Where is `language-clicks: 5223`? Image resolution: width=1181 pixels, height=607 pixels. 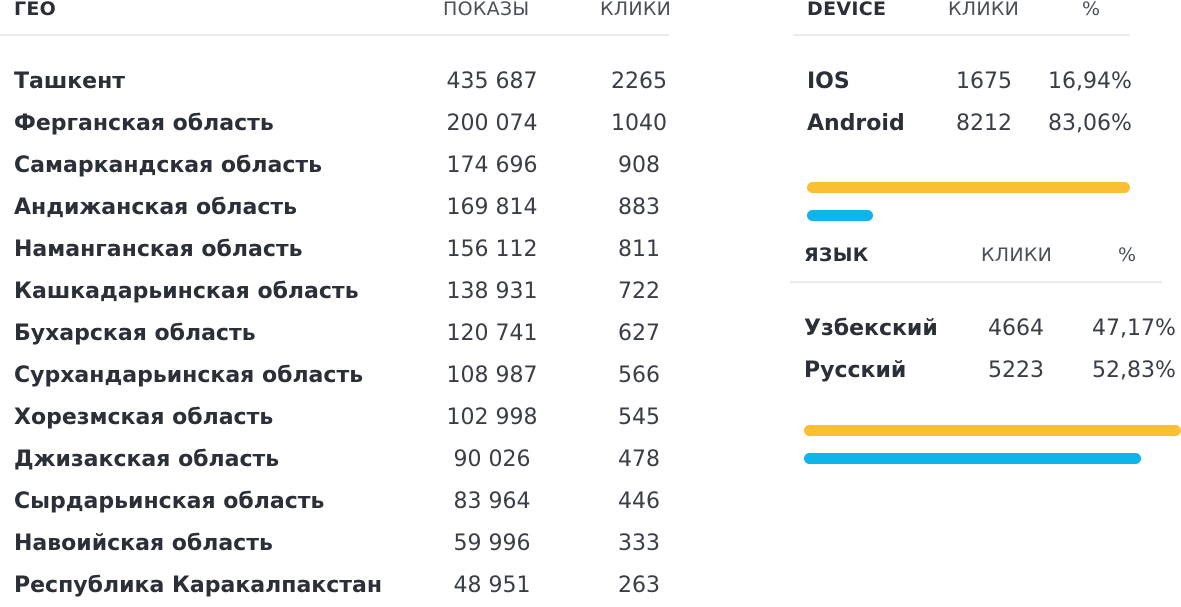
language-clicks: 5223 is located at coordinates (1016, 370).